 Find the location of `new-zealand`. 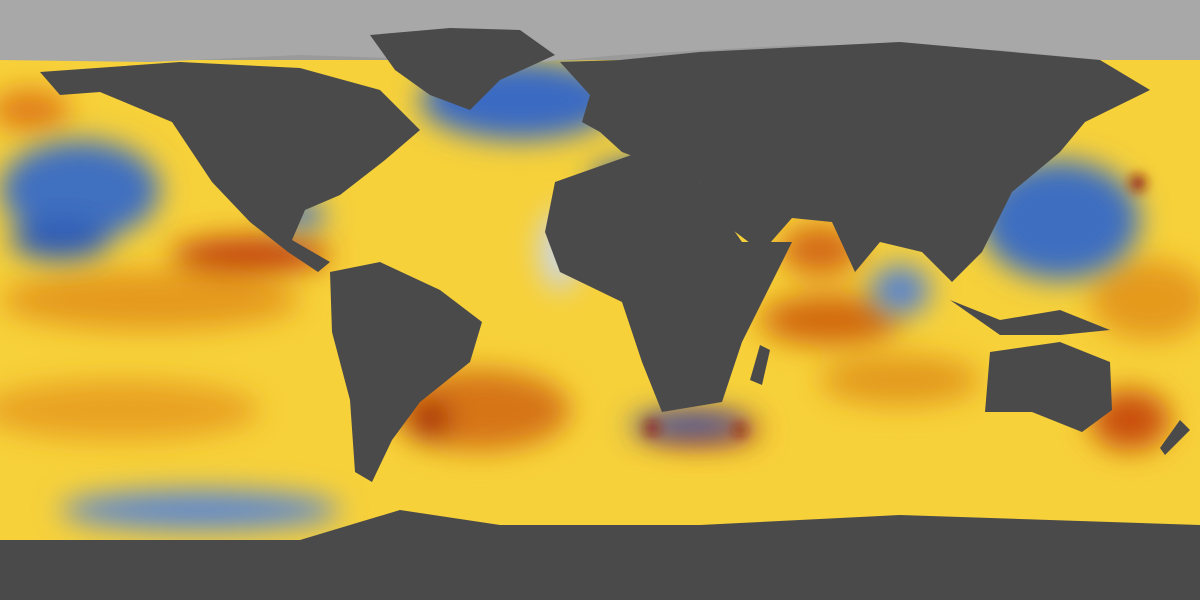

new-zealand is located at coordinates (1175, 437).